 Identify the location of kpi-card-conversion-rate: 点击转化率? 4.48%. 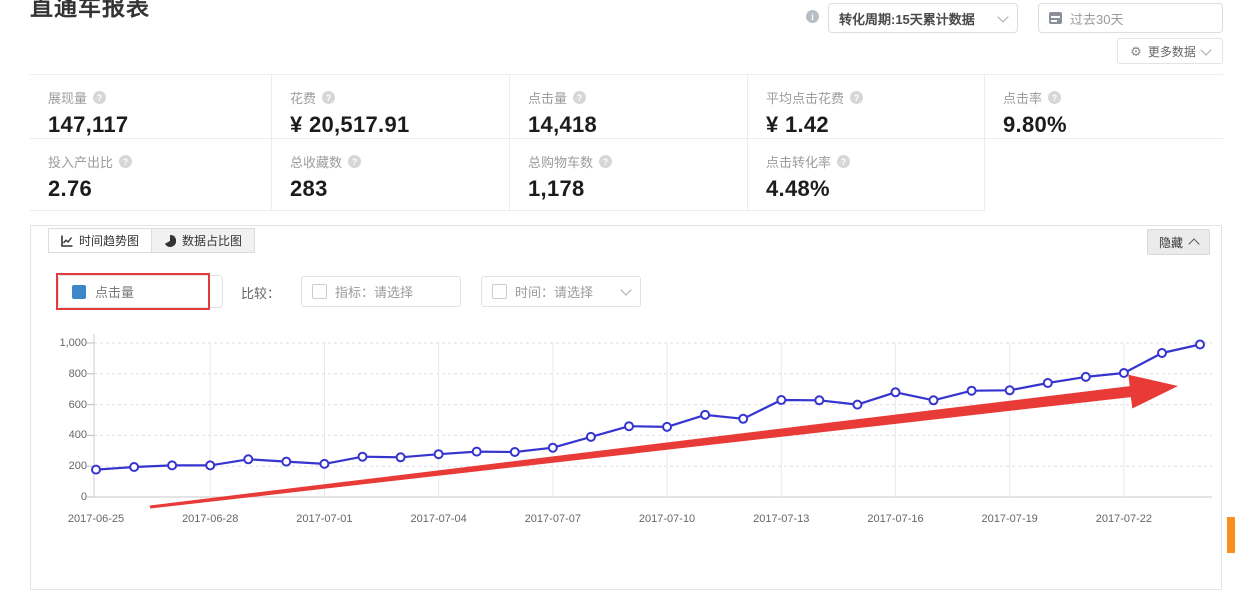
(866, 175).